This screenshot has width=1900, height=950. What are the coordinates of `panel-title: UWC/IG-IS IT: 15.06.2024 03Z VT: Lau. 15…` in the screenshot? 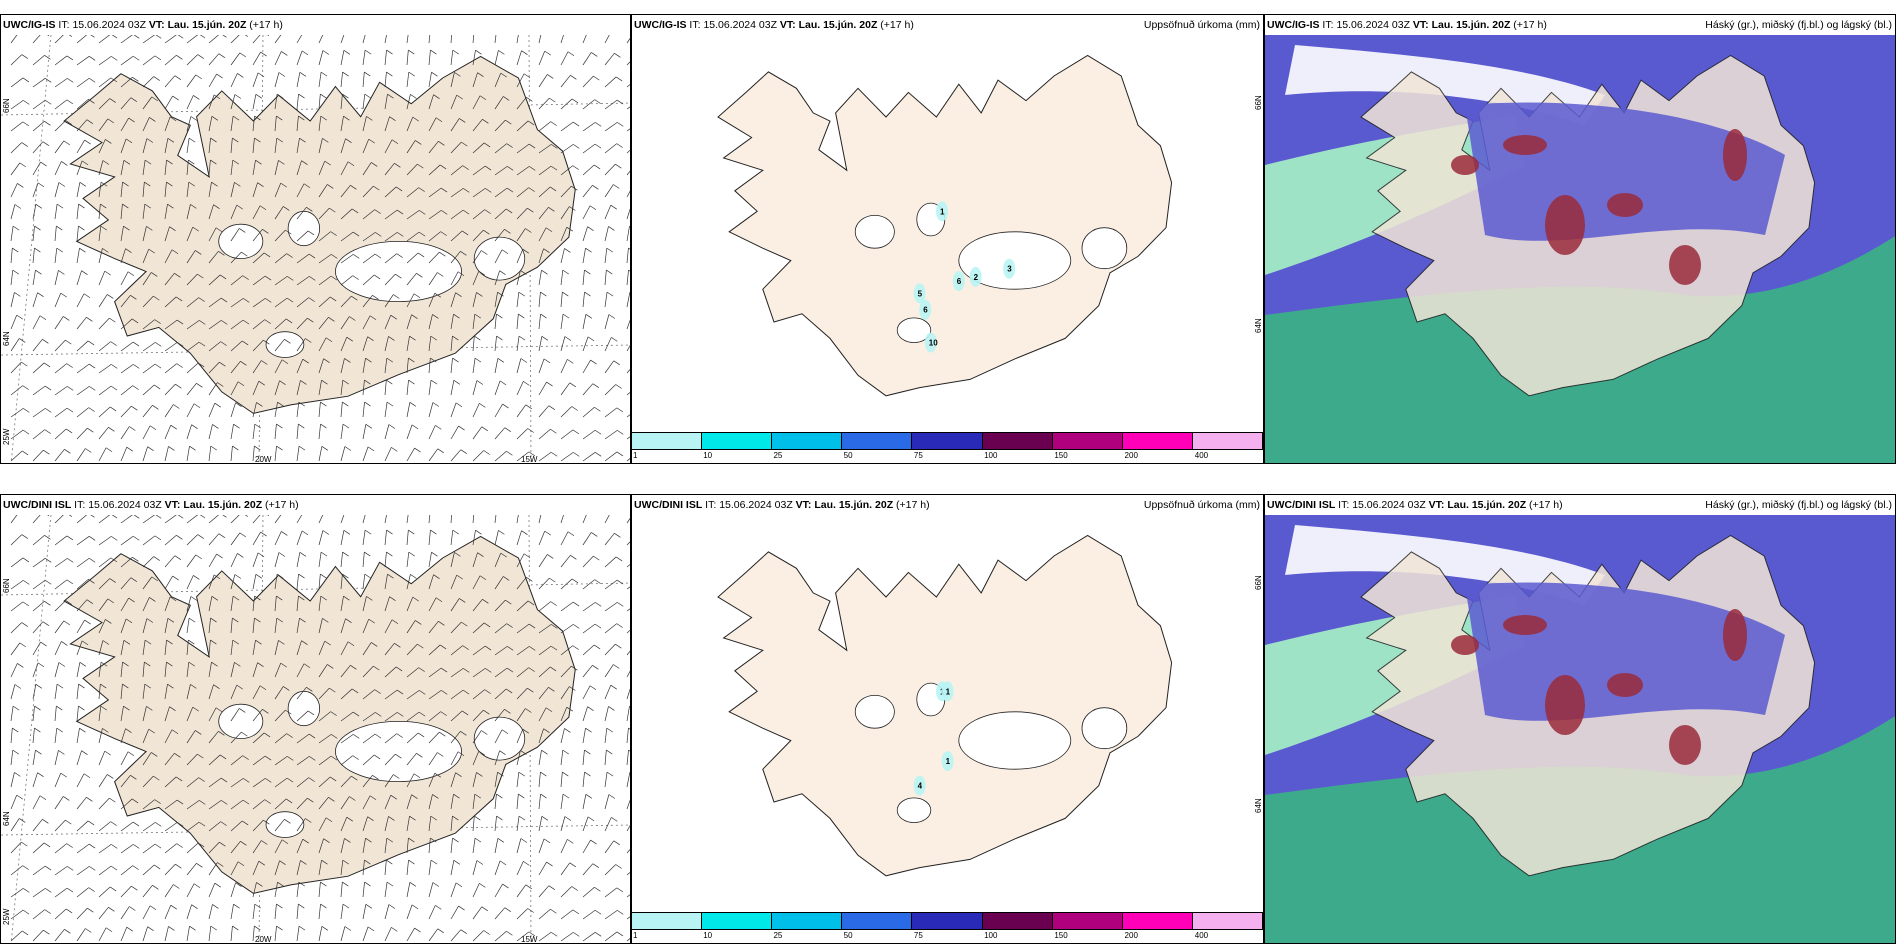 It's located at (1407, 25).